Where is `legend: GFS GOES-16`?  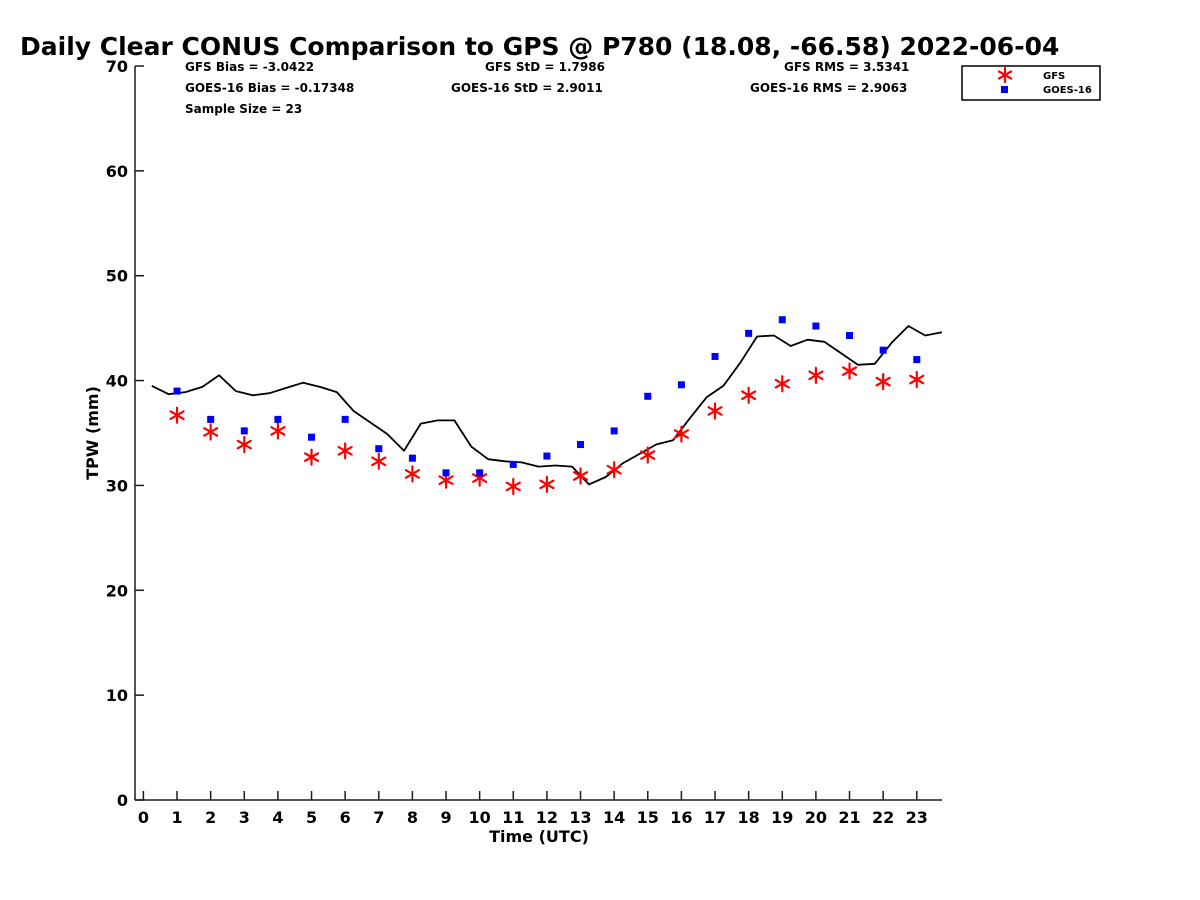
legend: GFS GOES-16 is located at coordinates (1031, 83).